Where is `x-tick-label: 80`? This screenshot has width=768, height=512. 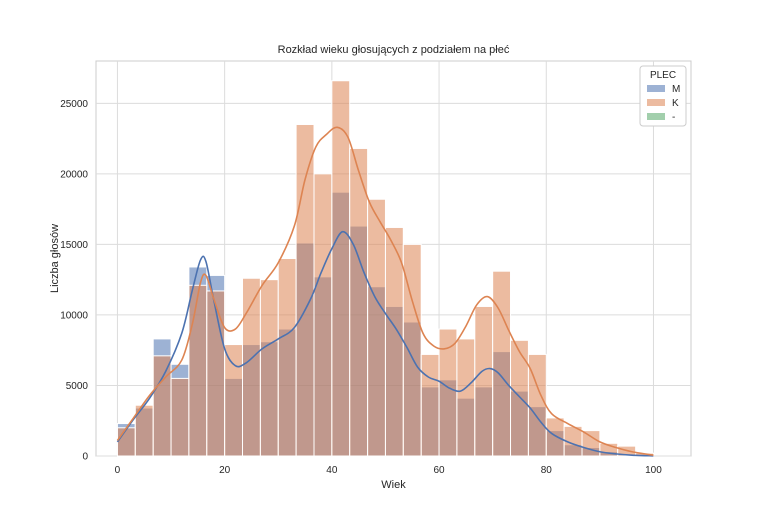
x-tick-label: 80 is located at coordinates (547, 470).